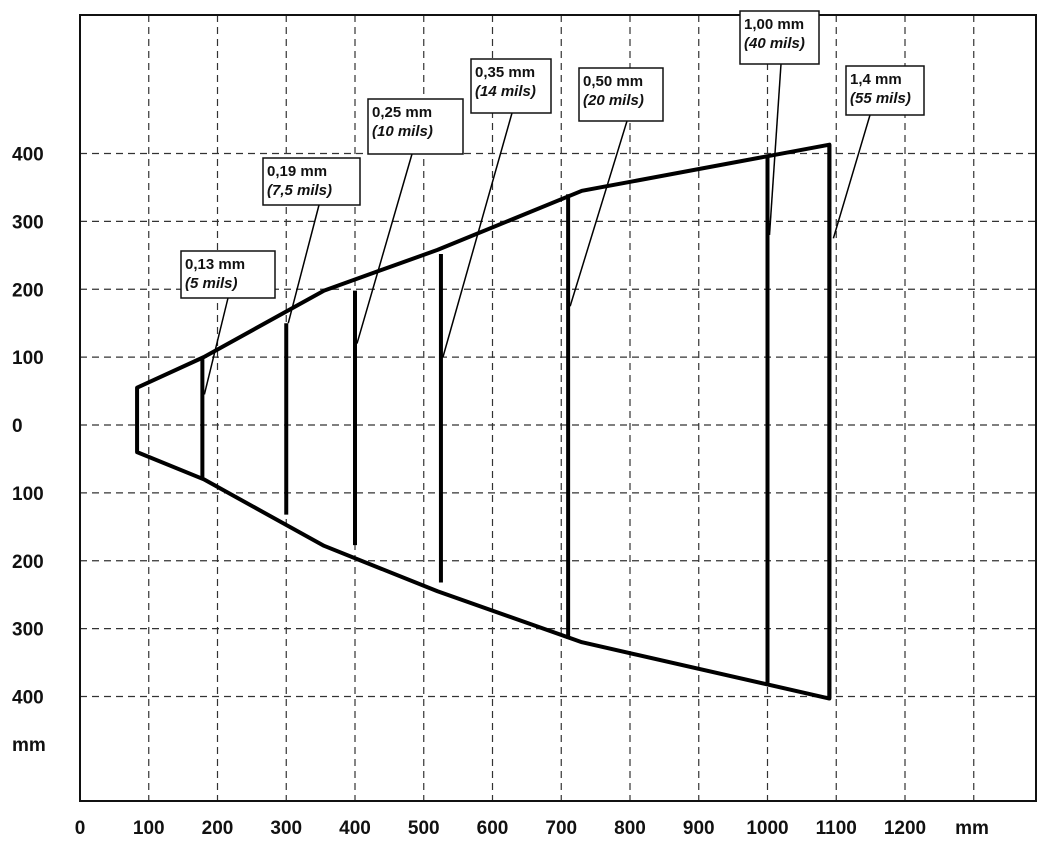  Describe the element at coordinates (80, 828) in the screenshot. I see `x-tick-label: 0` at that location.